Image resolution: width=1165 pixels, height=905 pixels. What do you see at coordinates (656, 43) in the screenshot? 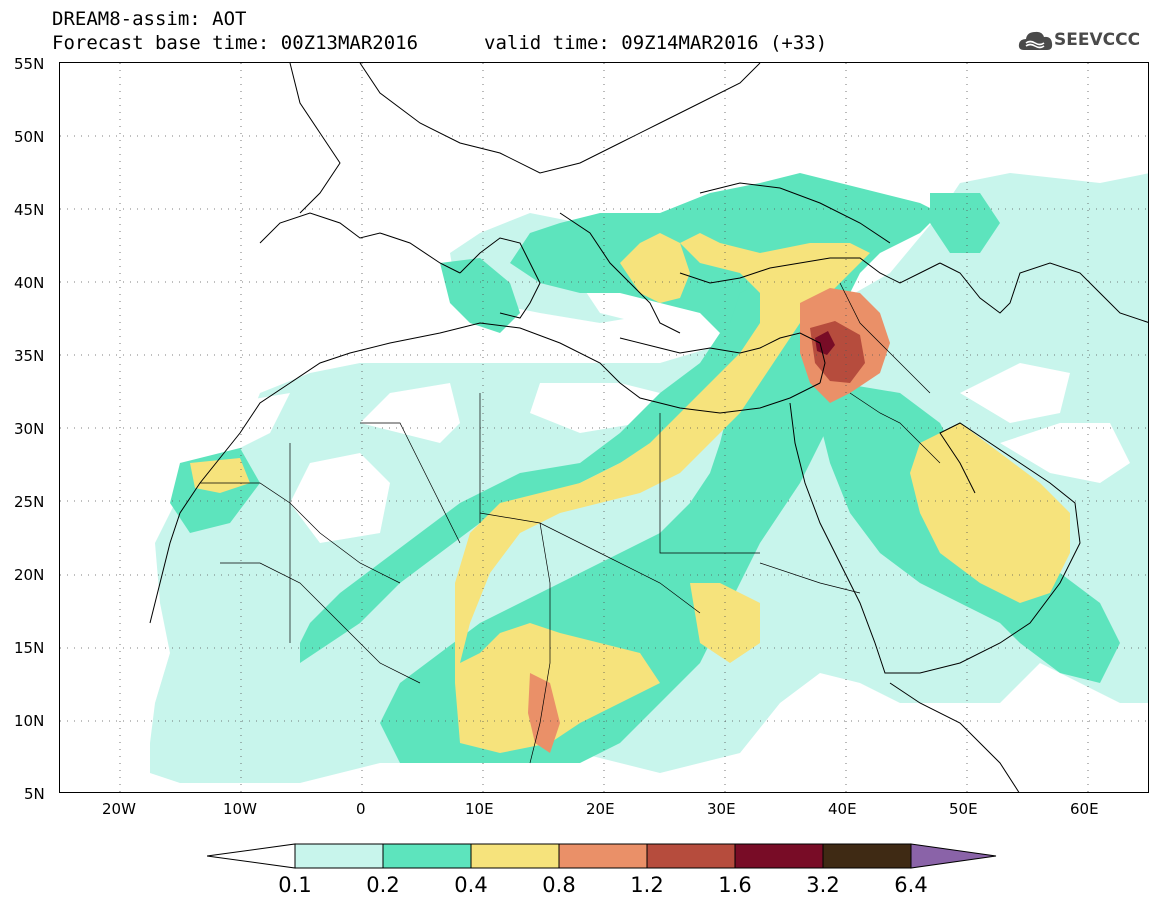
I see `title-valid-time: valid time: 09Z14MAR2016 (+33)` at bounding box center [656, 43].